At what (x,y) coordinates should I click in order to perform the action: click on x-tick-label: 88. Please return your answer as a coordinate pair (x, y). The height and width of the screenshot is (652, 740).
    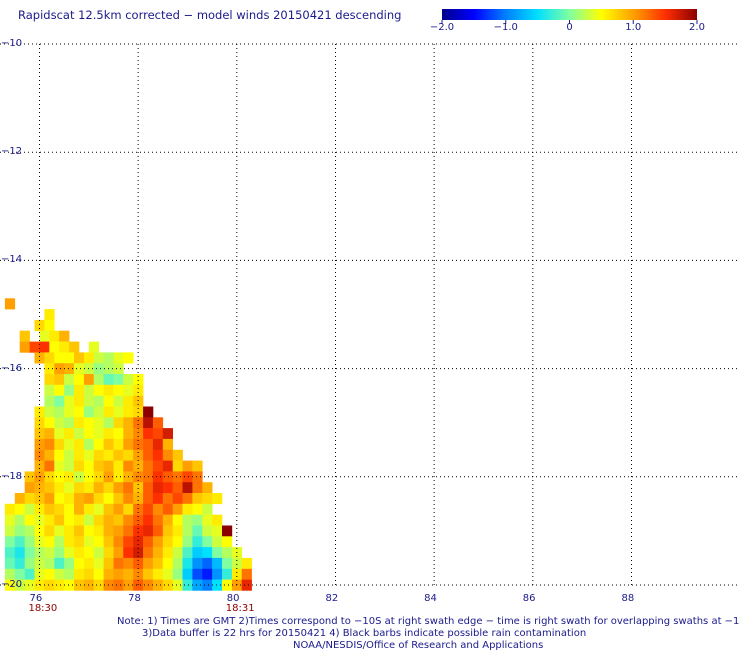
    Looking at the image, I should click on (628, 598).